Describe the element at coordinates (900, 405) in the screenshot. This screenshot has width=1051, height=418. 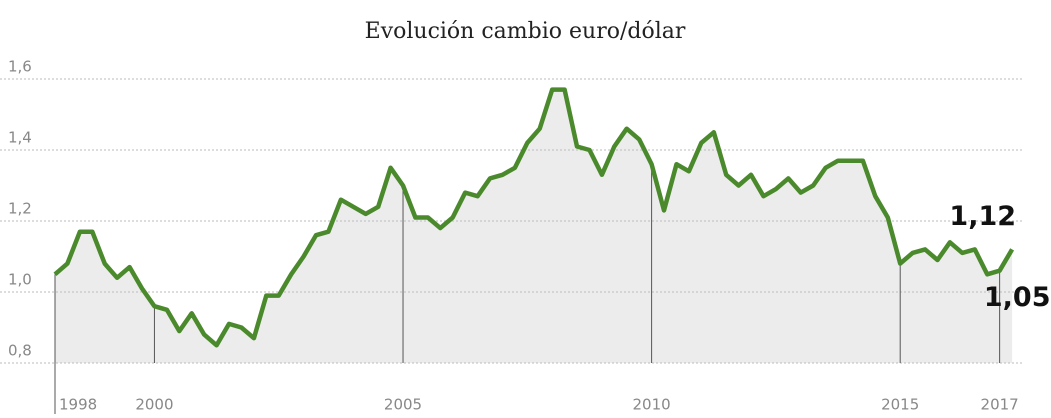
I see `x-tick-label: 2015` at that location.